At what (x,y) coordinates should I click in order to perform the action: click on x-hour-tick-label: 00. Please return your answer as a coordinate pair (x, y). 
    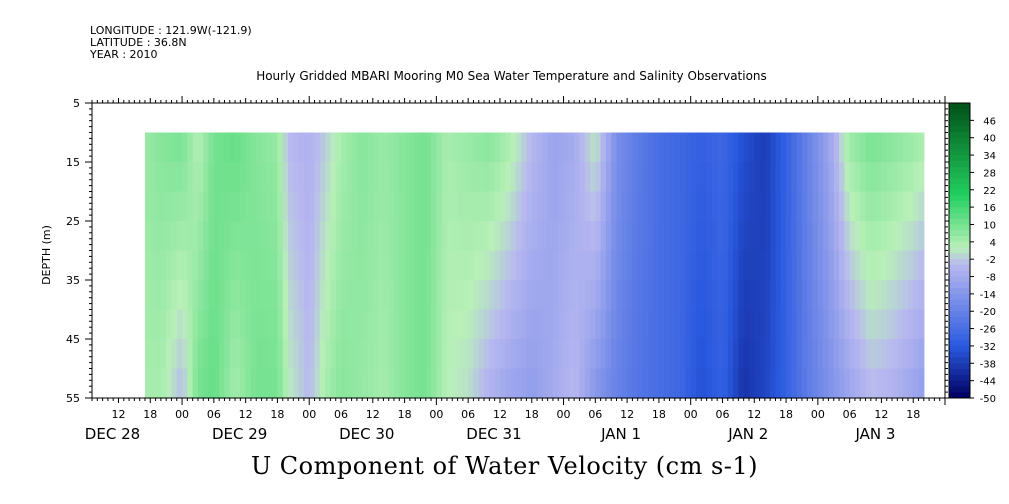
    Looking at the image, I should click on (309, 414).